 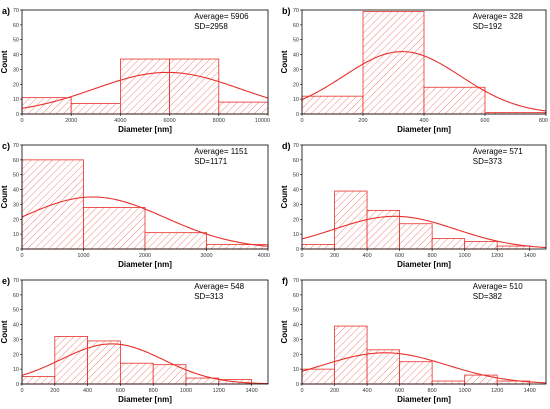 What do you see at coordinates (153, 391) in the screenshot?
I see `x-tick-label: 800` at bounding box center [153, 391].